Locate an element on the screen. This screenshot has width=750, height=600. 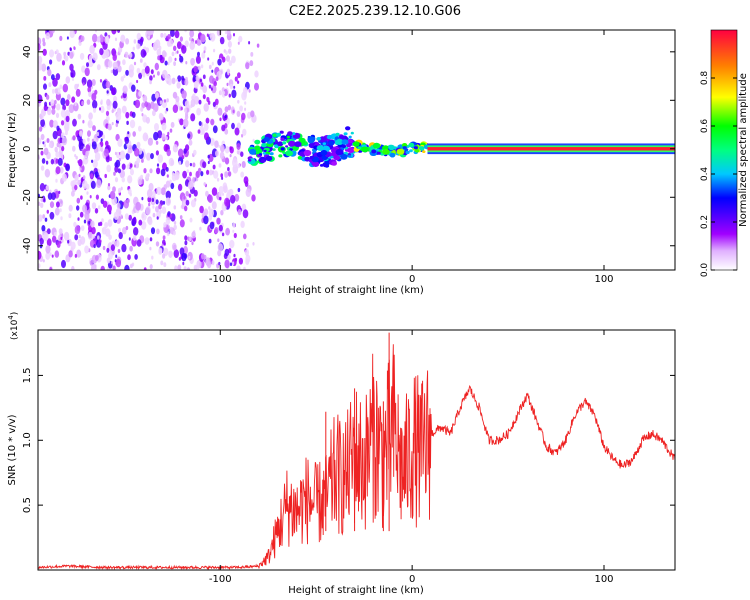
colorbar-label: Normalized spectral amplitude is located at coordinates (743, 150).